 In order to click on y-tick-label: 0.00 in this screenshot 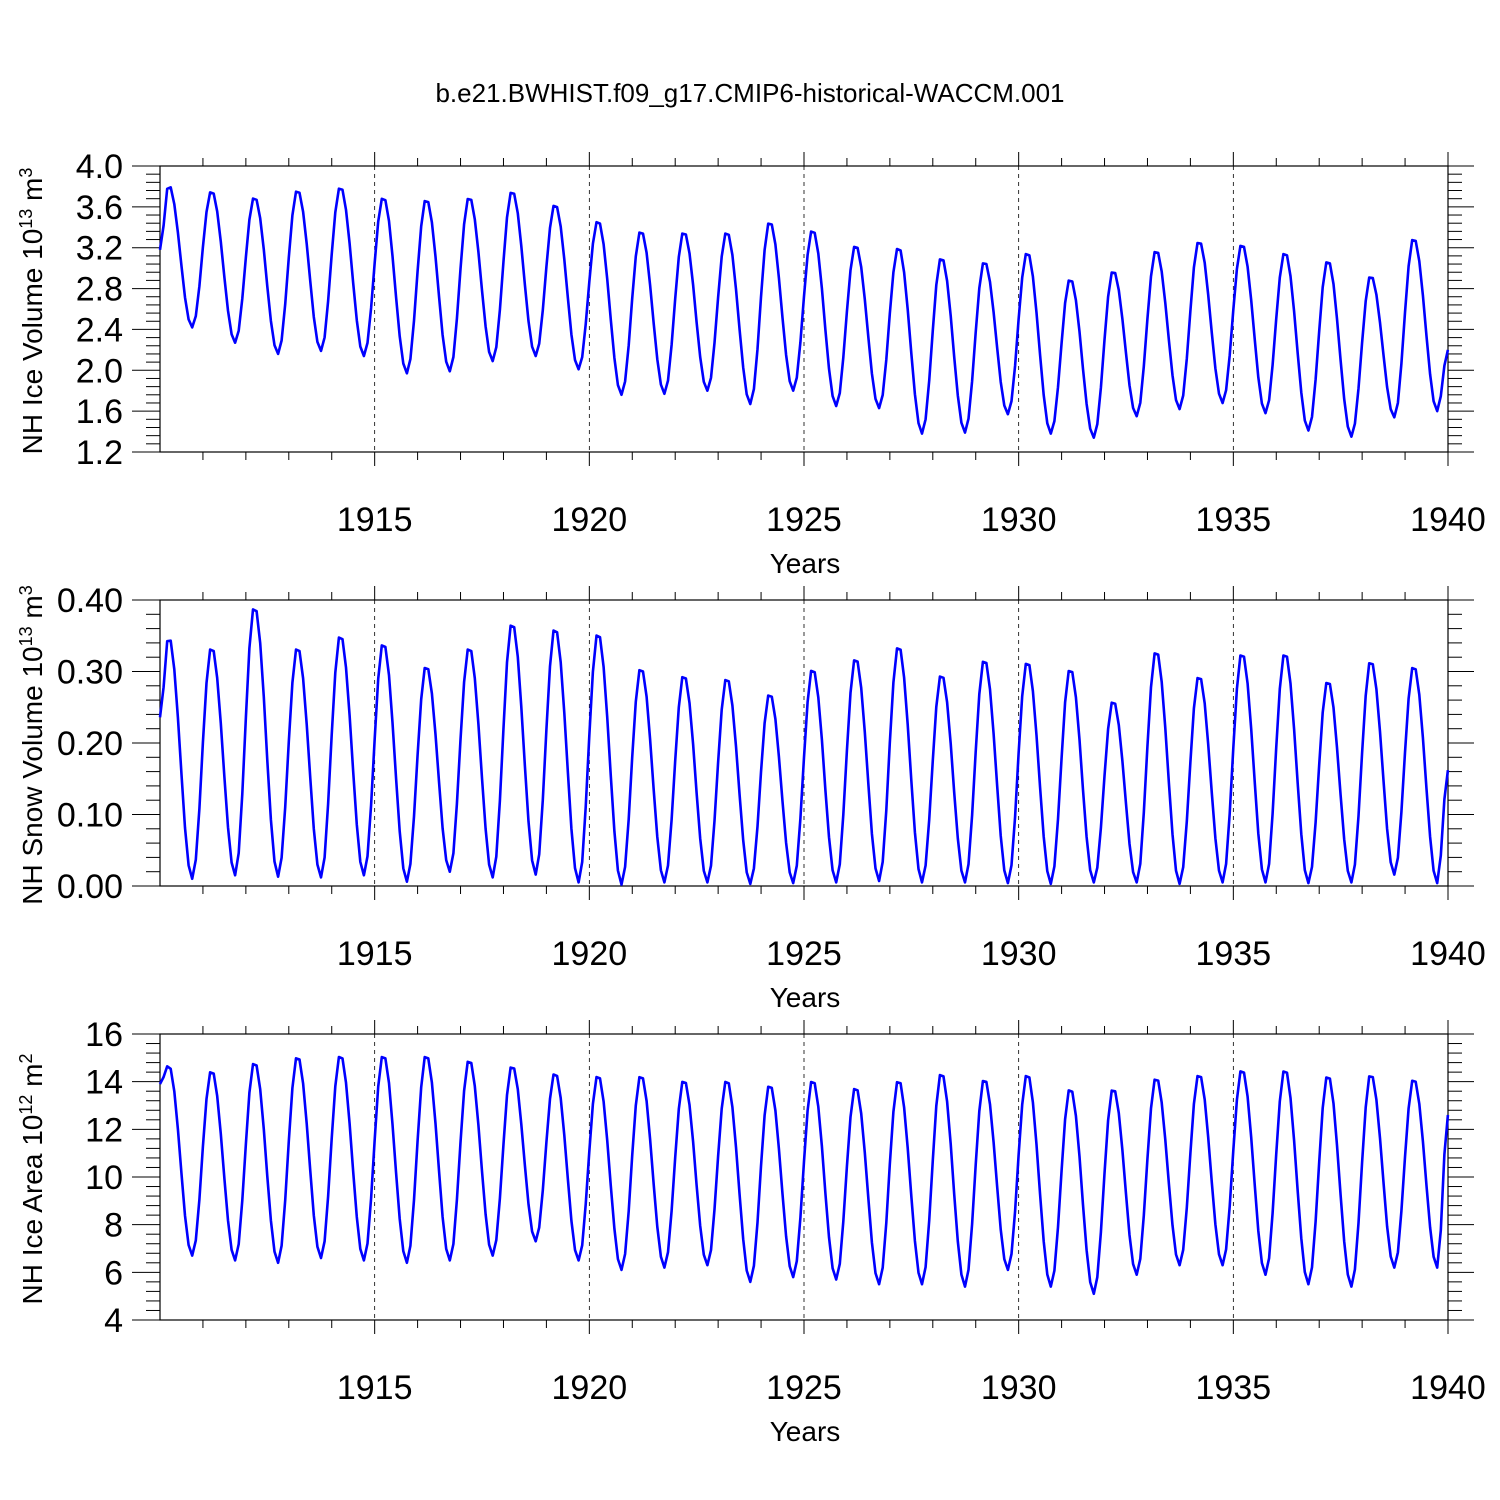, I will do `click(90, 887)`.